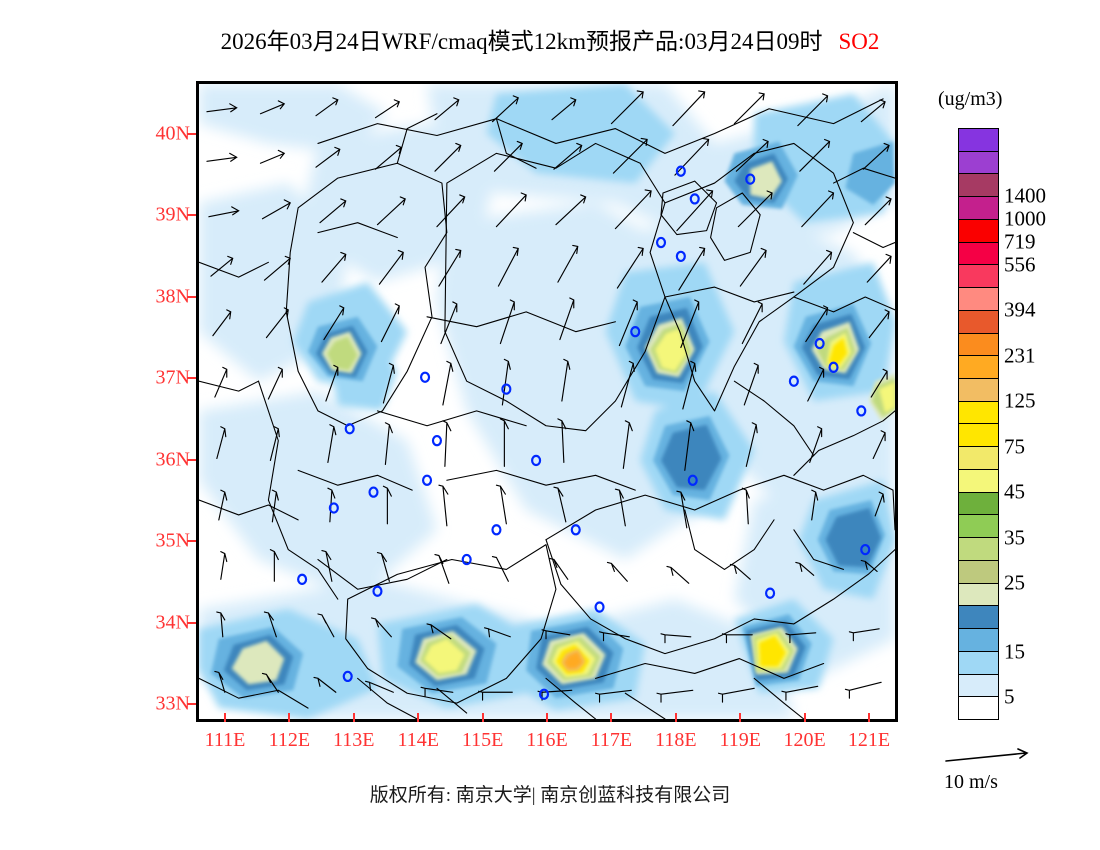  Describe the element at coordinates (1051, 424) in the screenshot. I see `colorbar-tick-labels: 5 15 25 35 45 75 125 231 394 556 719 1000 1400` at that location.